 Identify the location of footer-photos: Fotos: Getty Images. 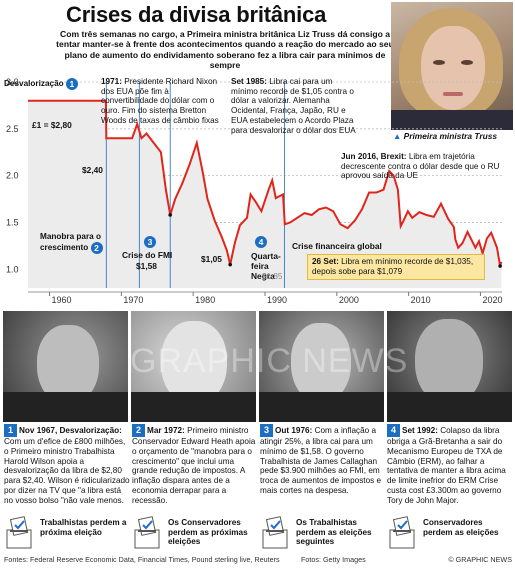
(333, 559).